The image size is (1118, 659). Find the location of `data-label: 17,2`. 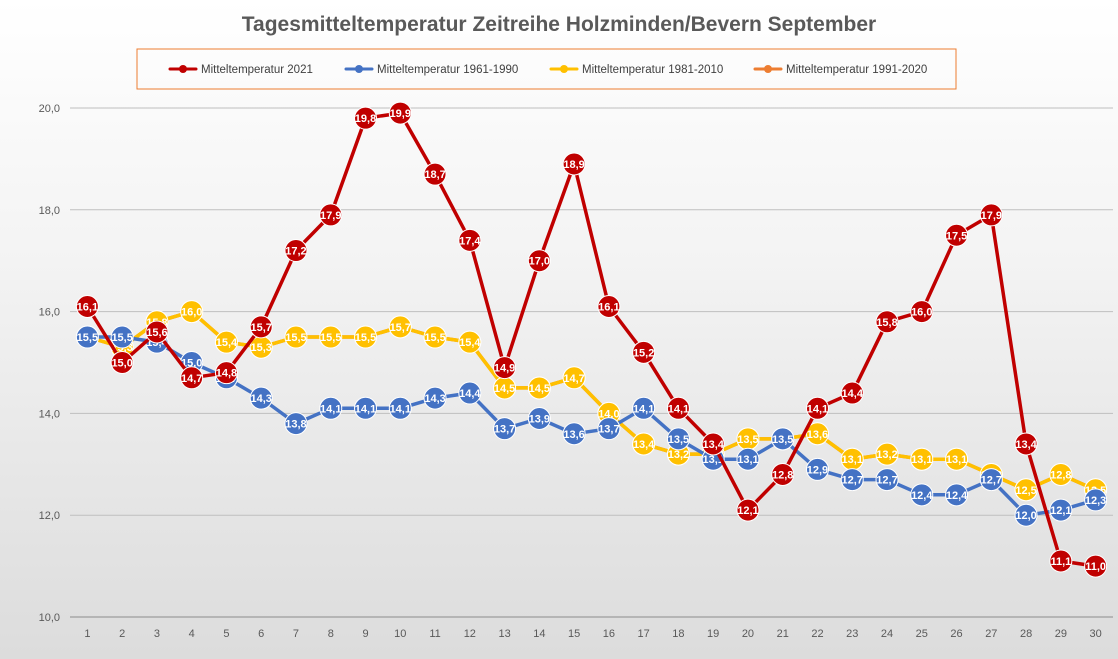

data-label: 17,2 is located at coordinates (295, 252).